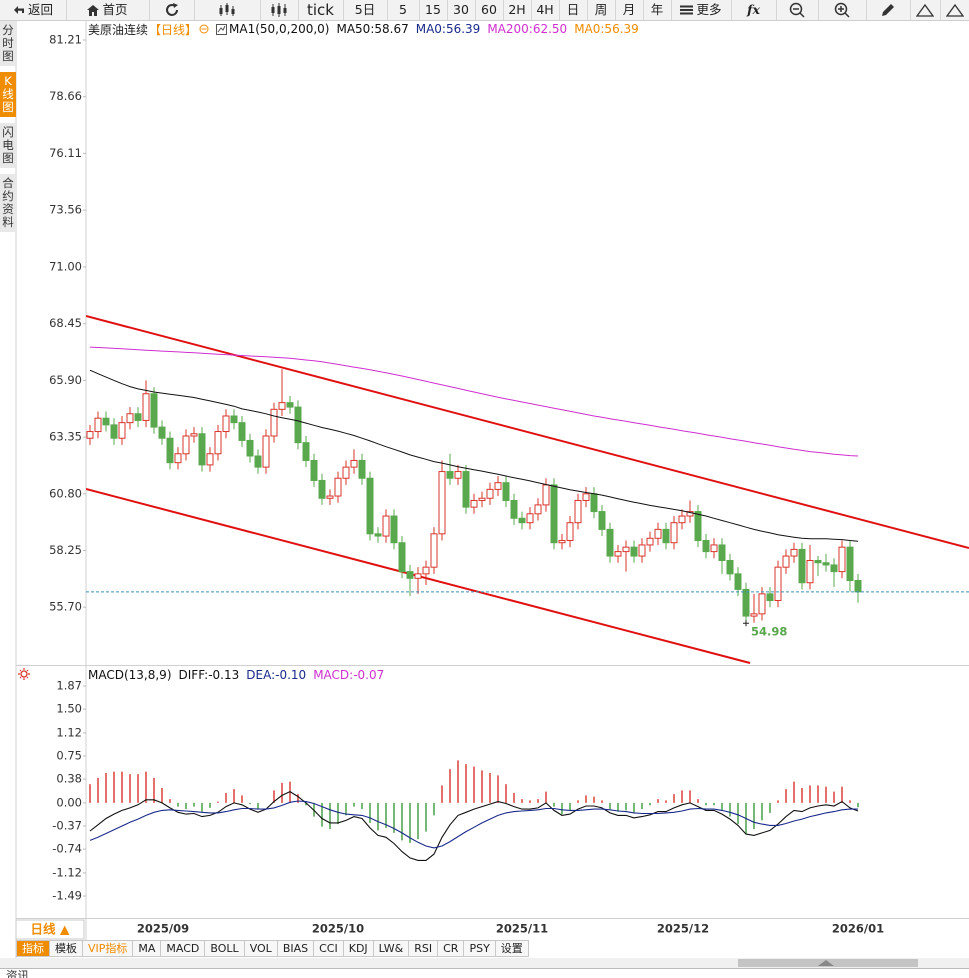 The width and height of the screenshot is (969, 978). What do you see at coordinates (33, 10) in the screenshot?
I see `back-button: 返回` at bounding box center [33, 10].